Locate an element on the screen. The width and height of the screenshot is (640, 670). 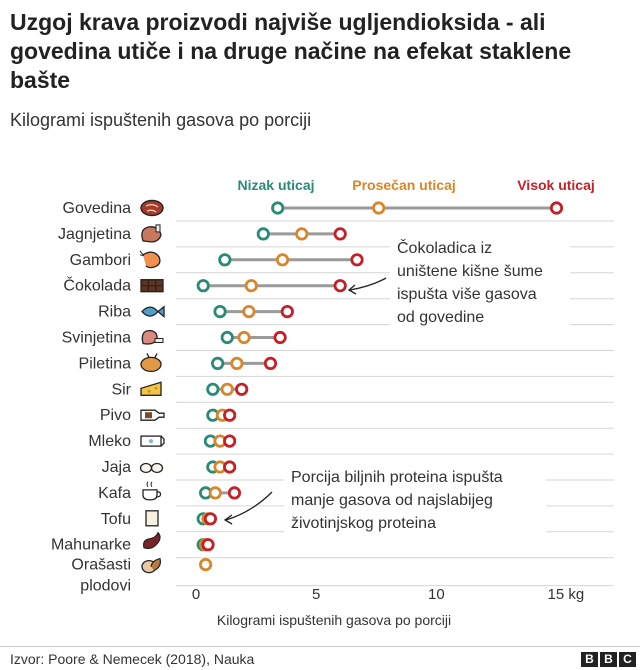
tofu-block is located at coordinates (152, 518).